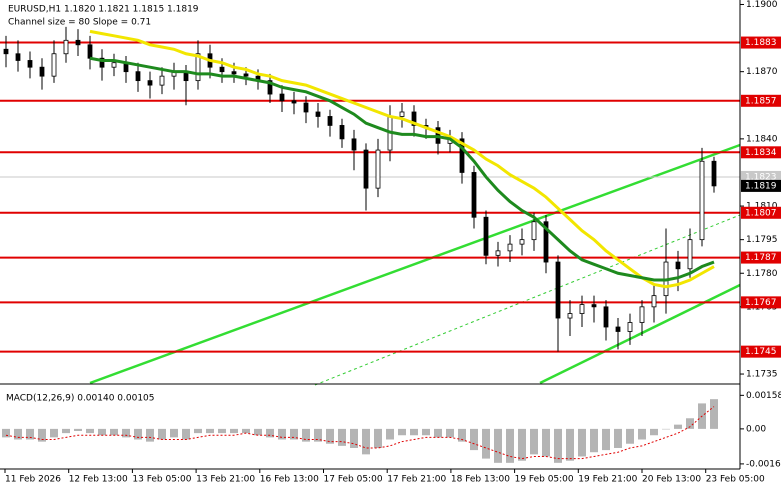  I want to click on level-label: 1.1787, so click(761, 258).